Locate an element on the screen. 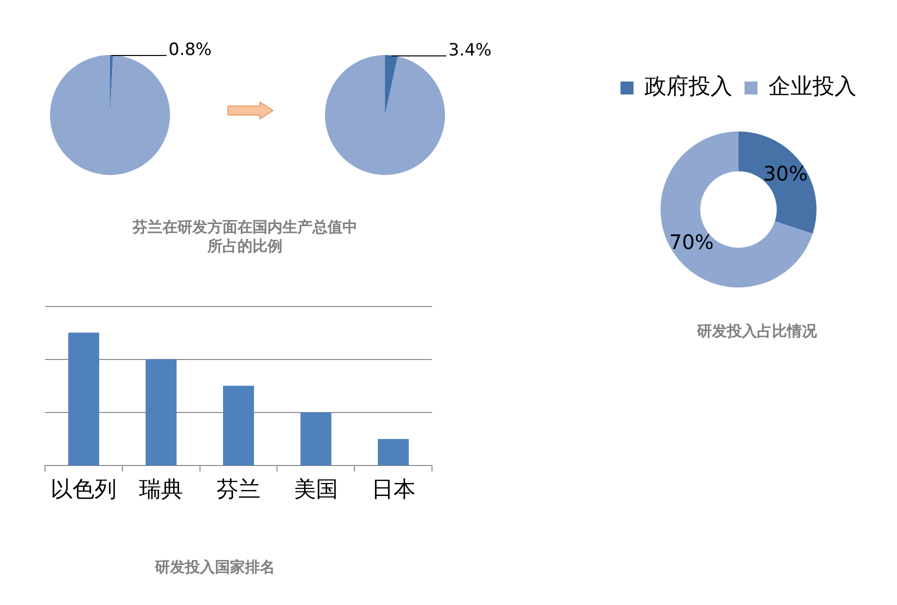  text: 研发投入占比情况 is located at coordinates (757, 331).